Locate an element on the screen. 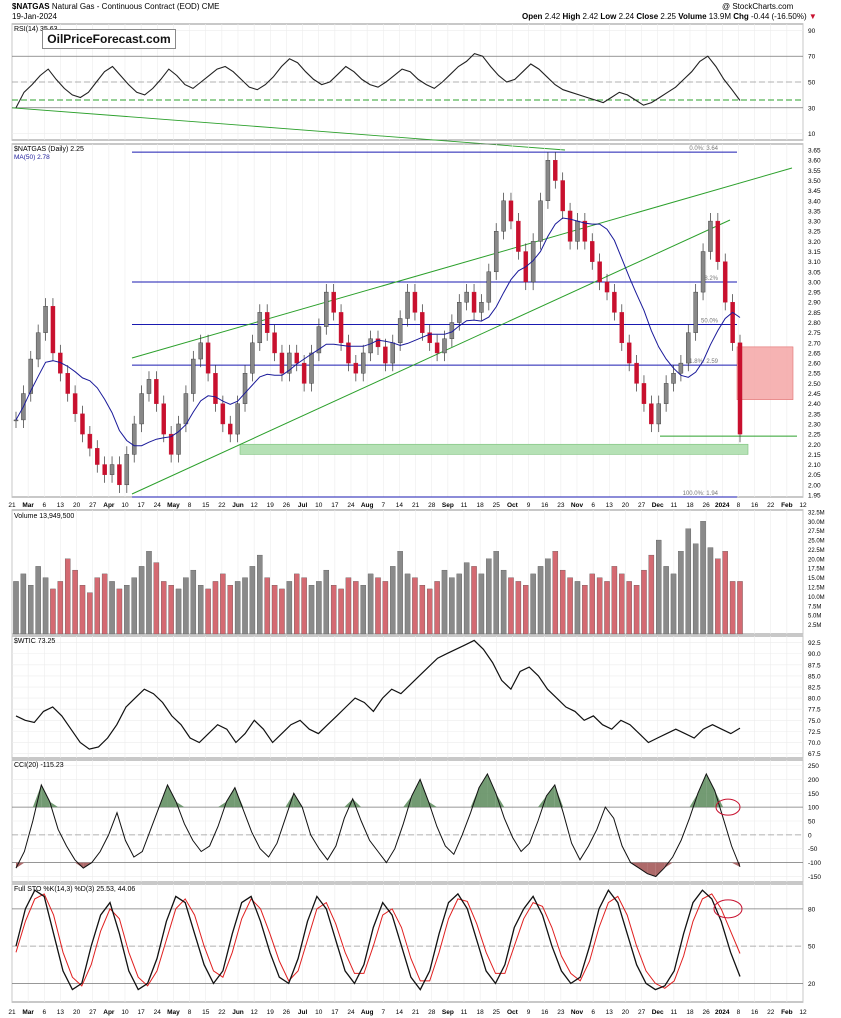 The image size is (841, 1018). volume-tick-label: 17.5M is located at coordinates (816, 570).